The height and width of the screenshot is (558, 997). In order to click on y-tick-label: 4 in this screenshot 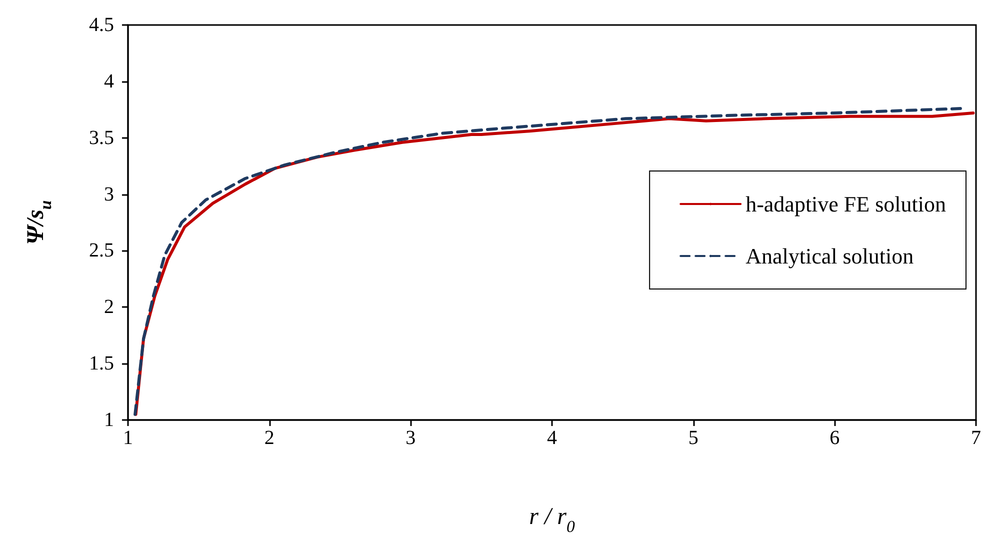, I will do `click(109, 81)`.